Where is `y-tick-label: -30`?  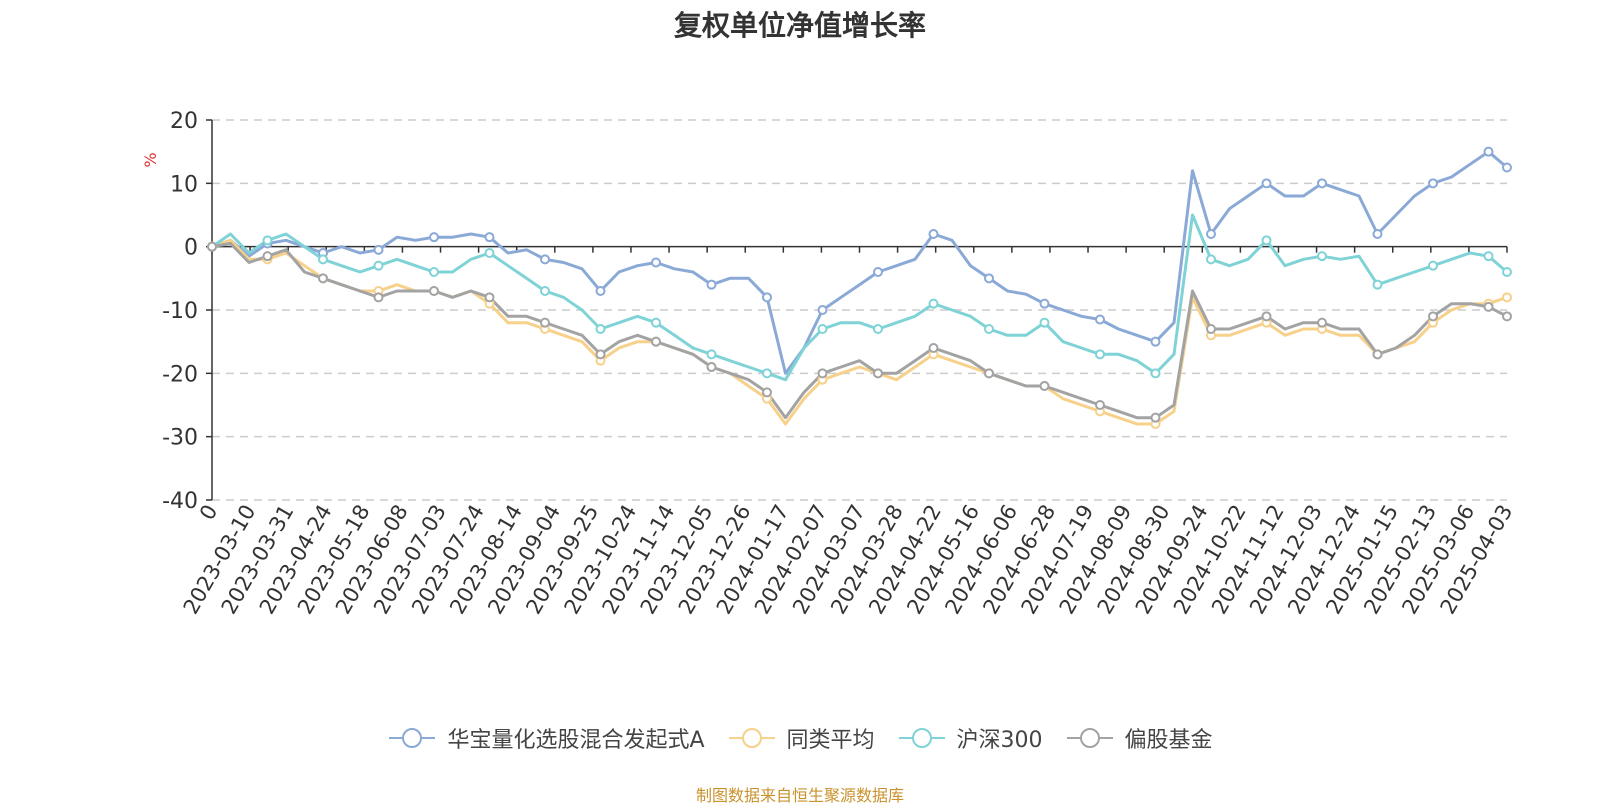 y-tick-label: -30 is located at coordinates (180, 438).